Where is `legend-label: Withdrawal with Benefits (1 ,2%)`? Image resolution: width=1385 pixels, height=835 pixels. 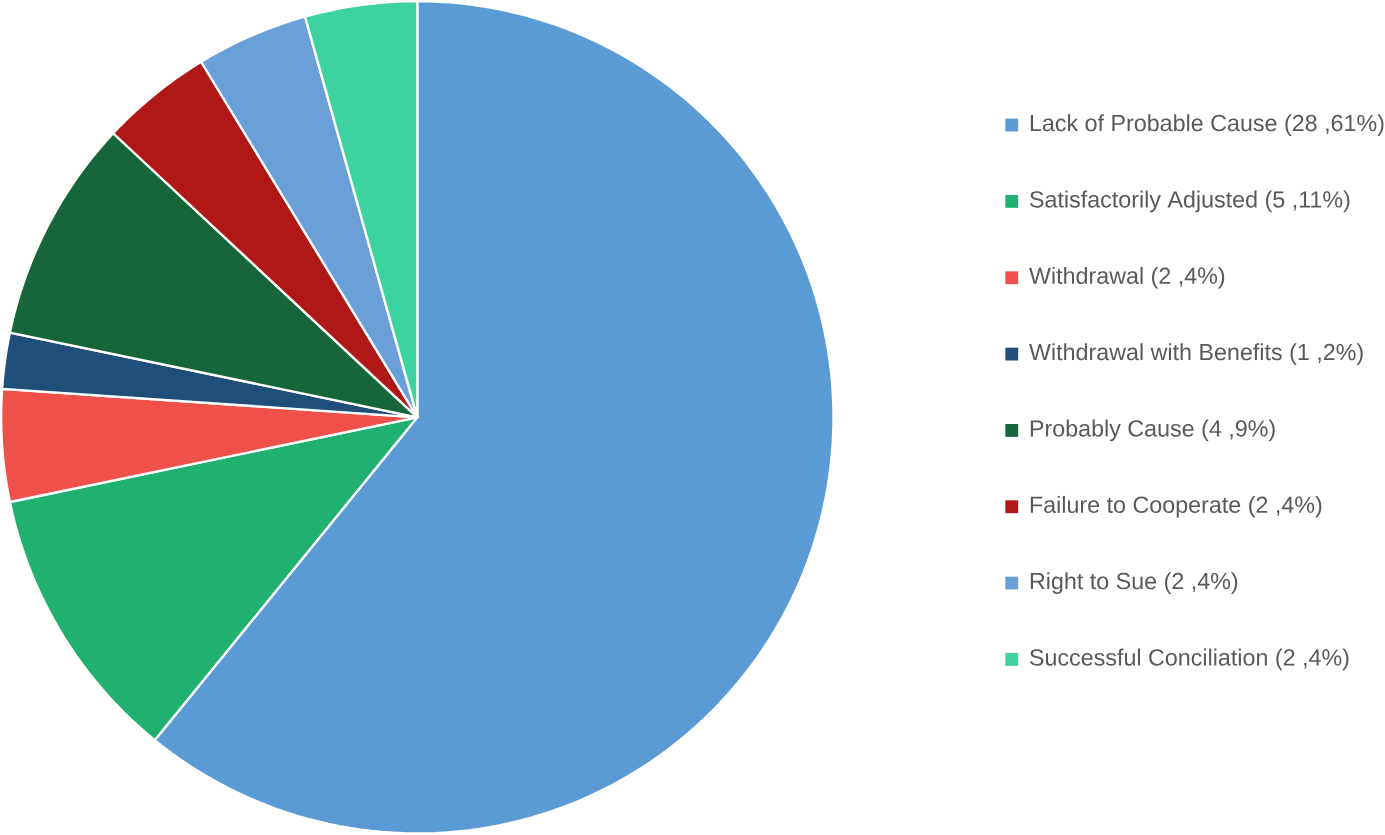 legend-label: Withdrawal with Benefits (1 ,2%) is located at coordinates (1196, 354).